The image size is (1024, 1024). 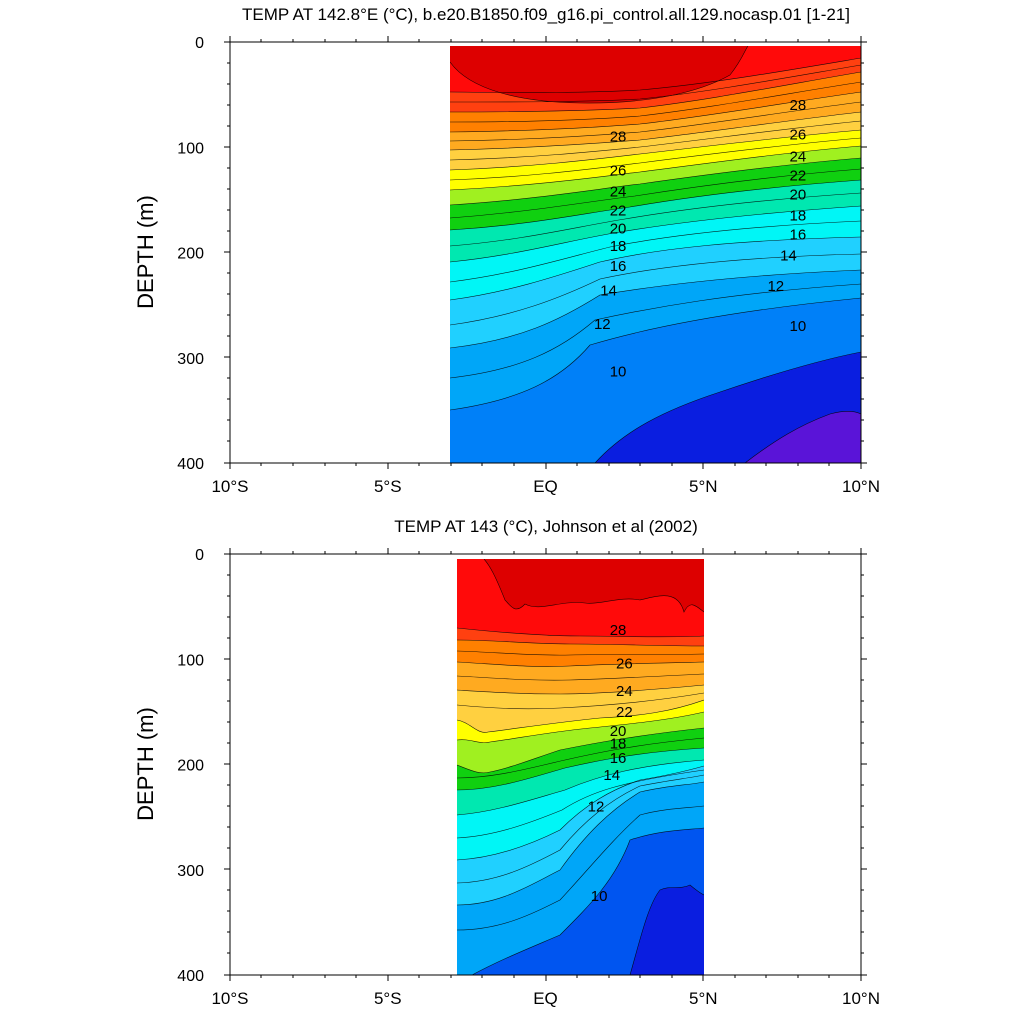 I want to click on panel-model-xtick-labels: 10°S 5°S EQ 5°N 10°N, so click(x=545, y=486).